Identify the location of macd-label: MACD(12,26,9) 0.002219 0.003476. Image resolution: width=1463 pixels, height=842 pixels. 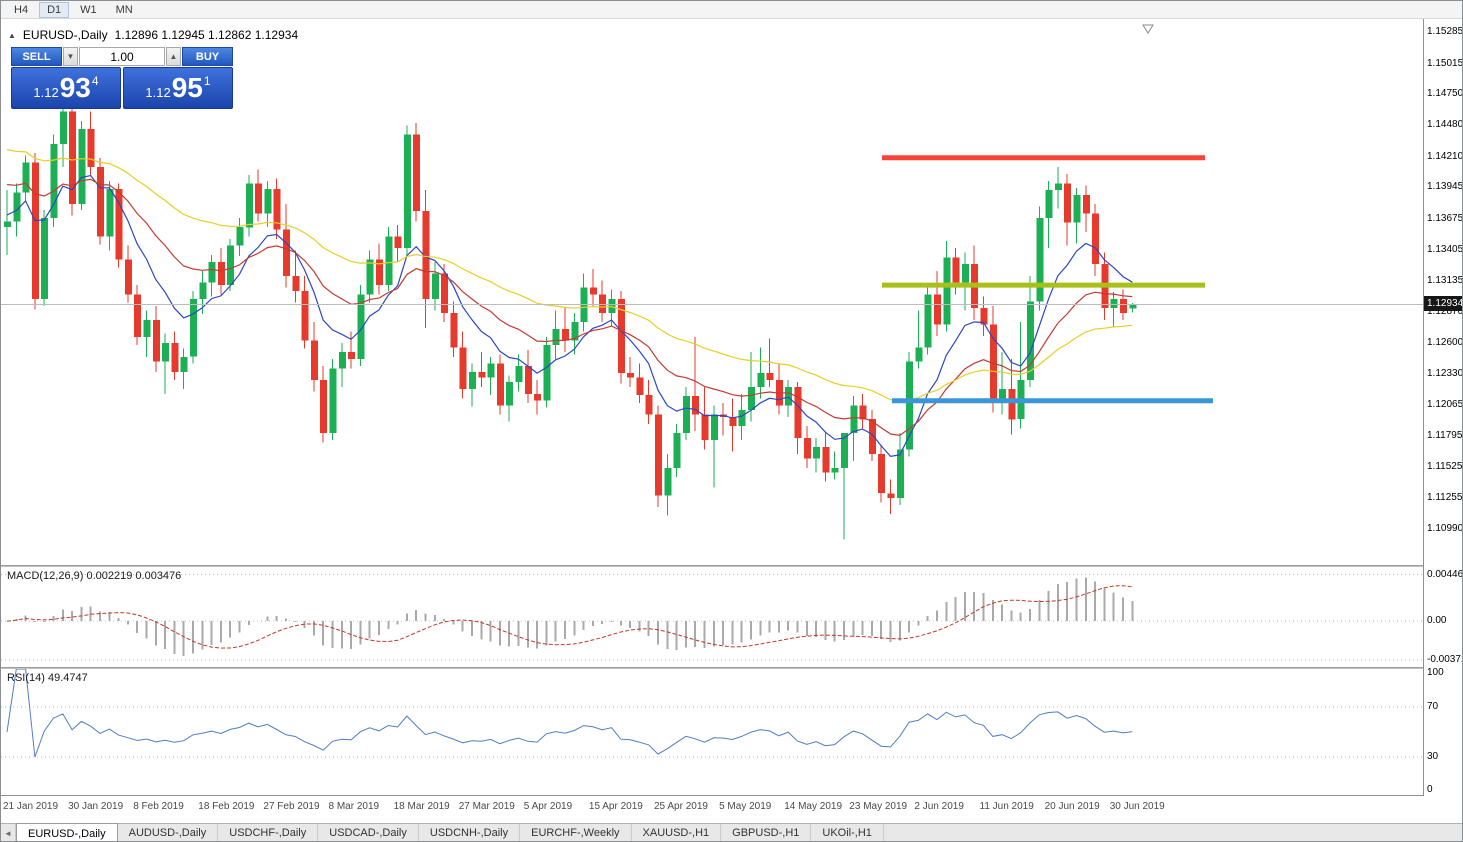
(94, 576).